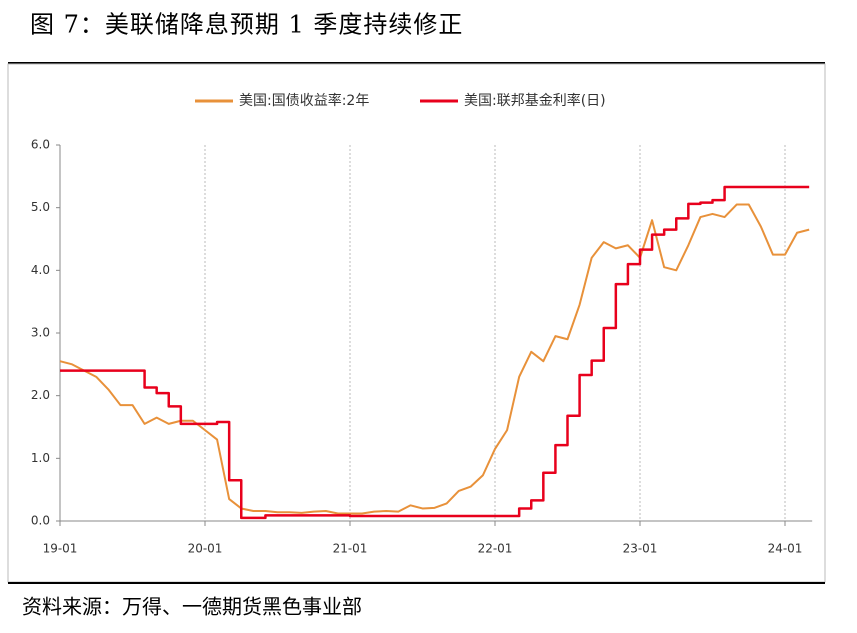 This screenshot has height=633, width=857. Describe the element at coordinates (205, 549) in the screenshot. I see `x-tick-label: 20-01` at that location.